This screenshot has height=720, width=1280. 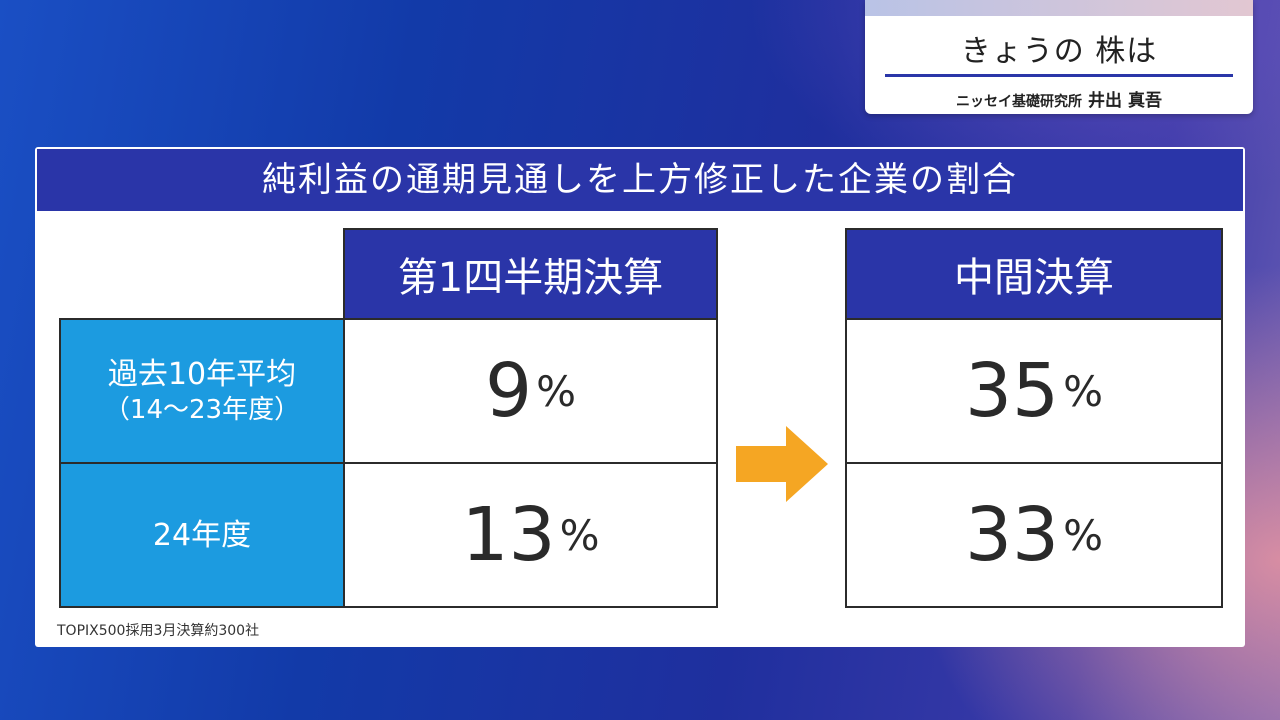 What do you see at coordinates (782, 464) in the screenshot?
I see `arrow-right-icon` at bounding box center [782, 464].